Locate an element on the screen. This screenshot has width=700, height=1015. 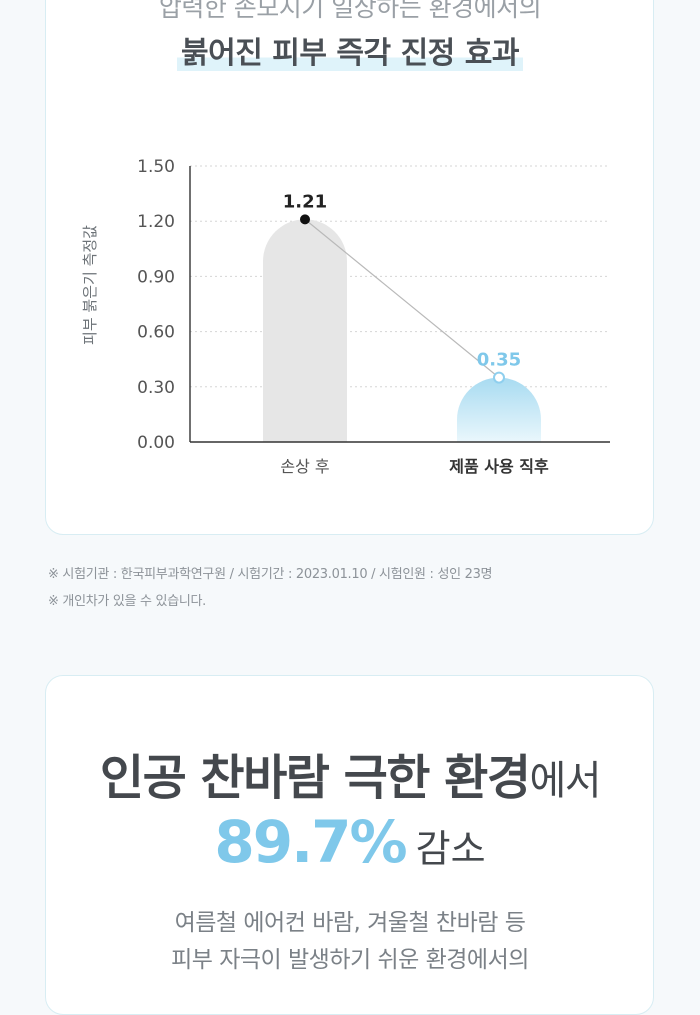
y-tick-label: 0.30 is located at coordinates (156, 388).